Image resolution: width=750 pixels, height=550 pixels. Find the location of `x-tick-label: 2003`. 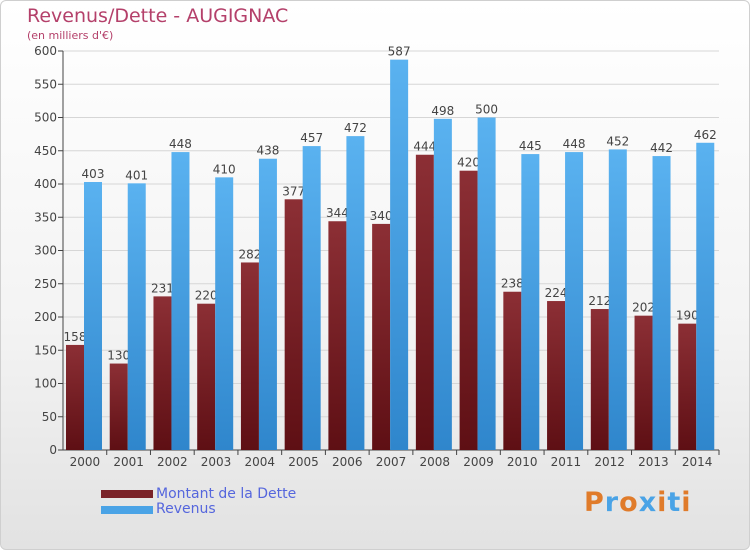

x-tick-label: 2003 is located at coordinates (216, 462).